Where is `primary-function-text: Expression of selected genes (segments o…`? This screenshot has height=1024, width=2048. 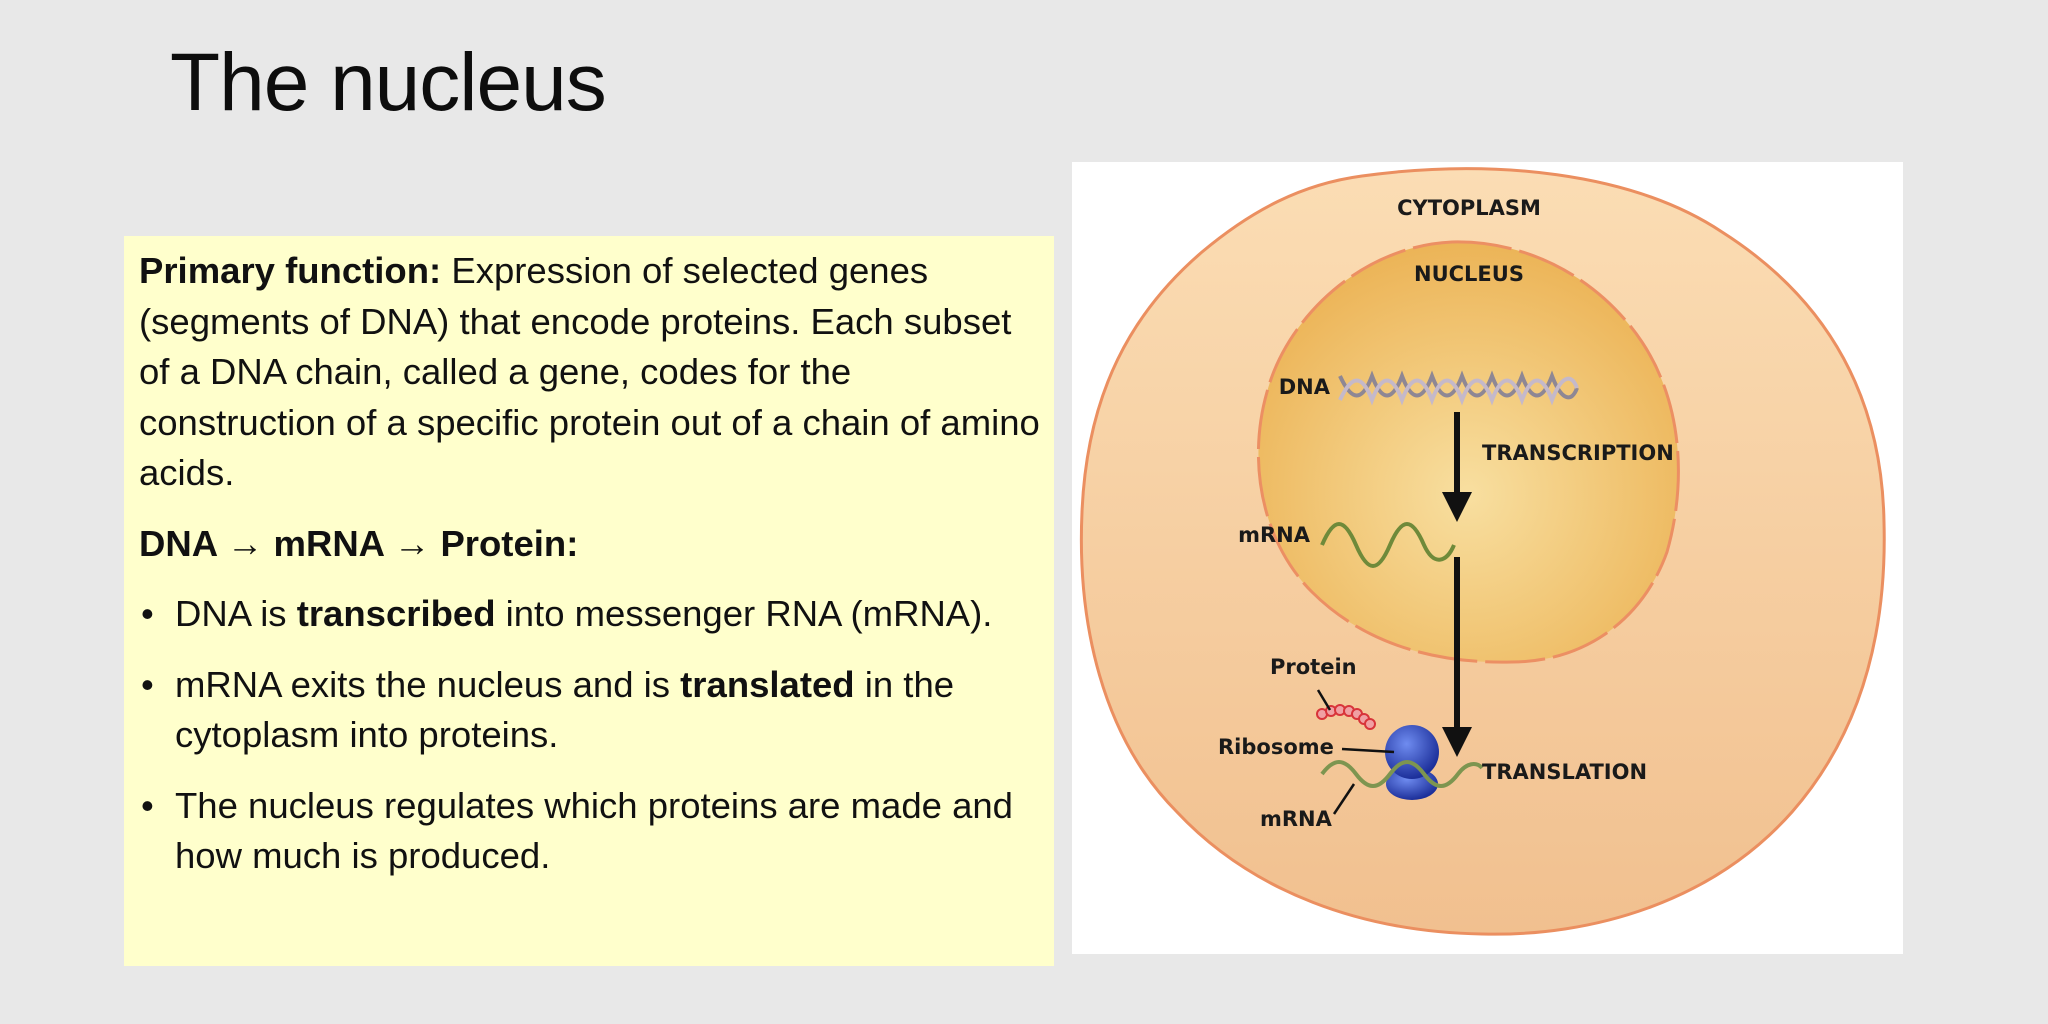
primary-function-text: Expression of selected genes (segments o… is located at coordinates (589, 371).